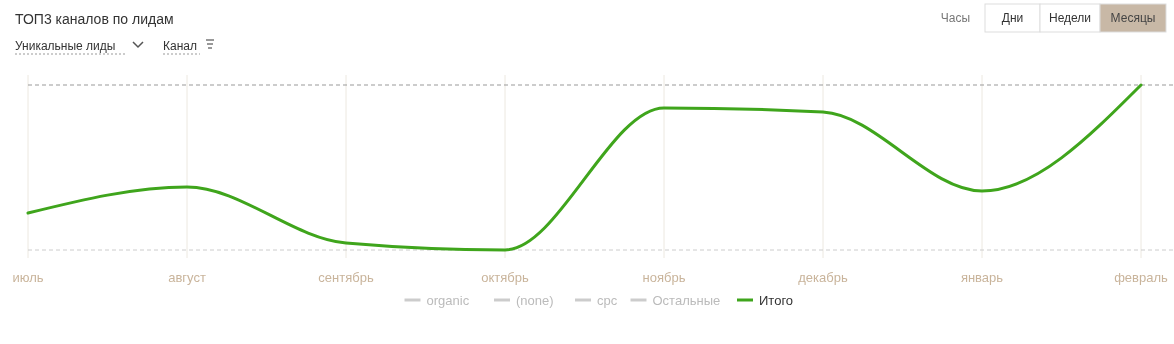  Describe the element at coordinates (955, 18) in the screenshot. I see `text: Часы` at that location.